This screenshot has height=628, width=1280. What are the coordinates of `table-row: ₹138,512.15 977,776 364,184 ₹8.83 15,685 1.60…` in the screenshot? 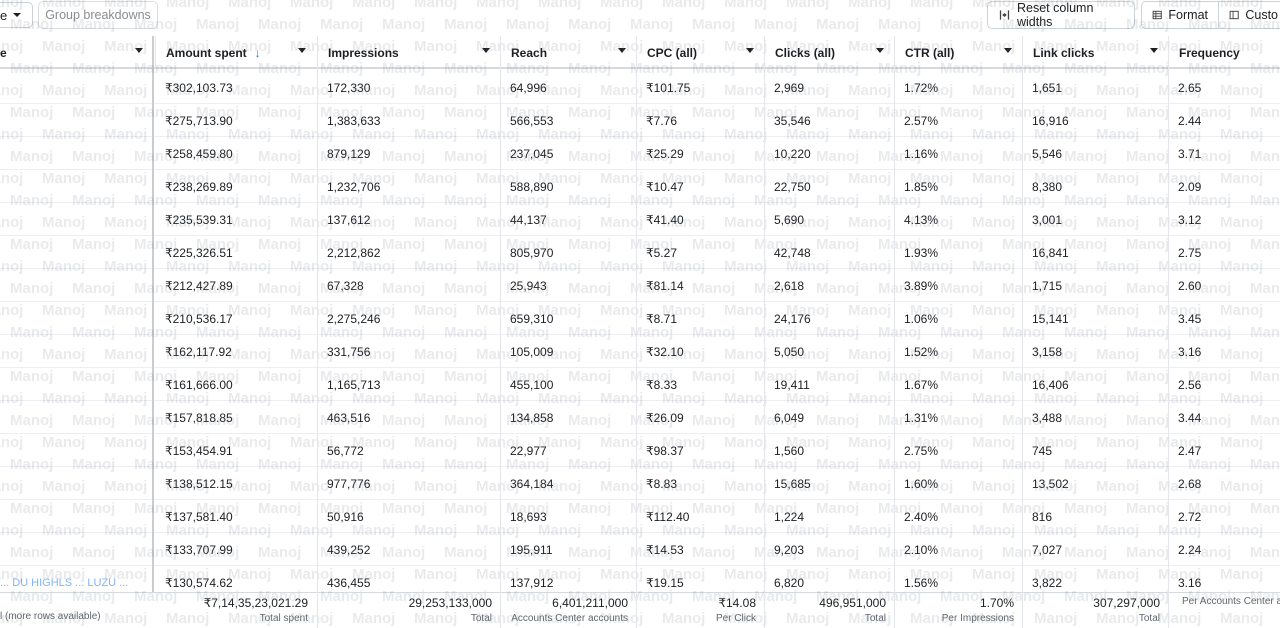 It's located at (640, 483).